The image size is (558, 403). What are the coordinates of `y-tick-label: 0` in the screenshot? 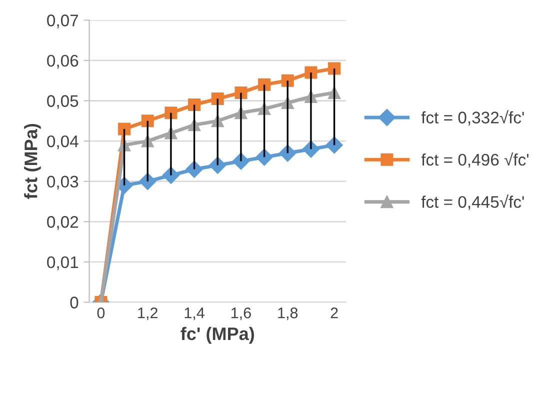 It's located at (74, 302).